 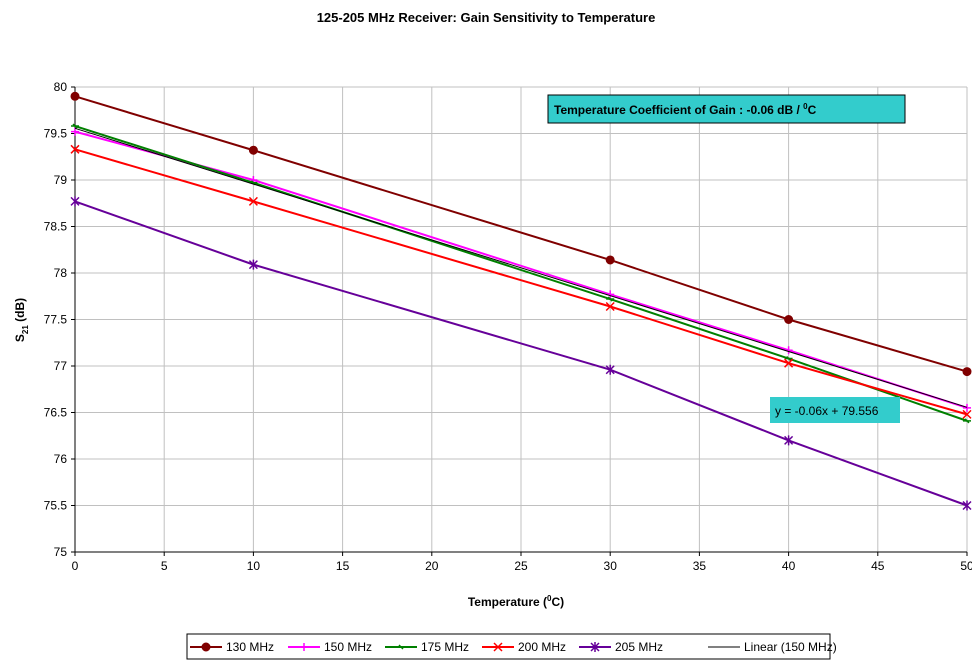 I want to click on x-tick-label: 50, so click(x=966, y=566).